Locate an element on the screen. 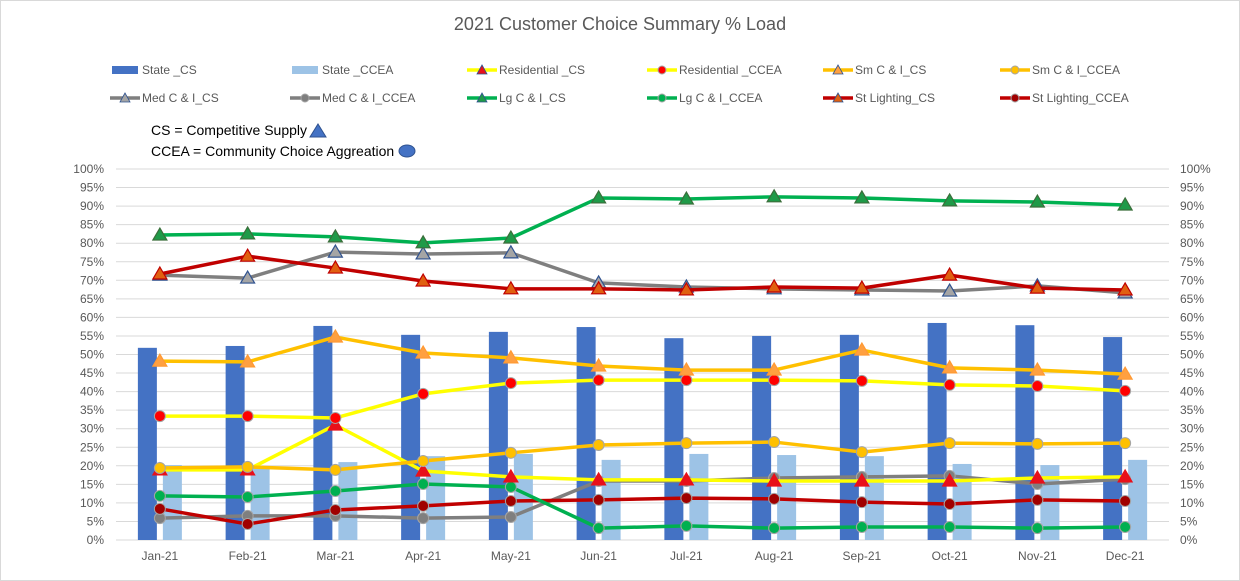 The width and height of the screenshot is (1240, 581). x-tick-label: Aug-21 is located at coordinates (774, 556).